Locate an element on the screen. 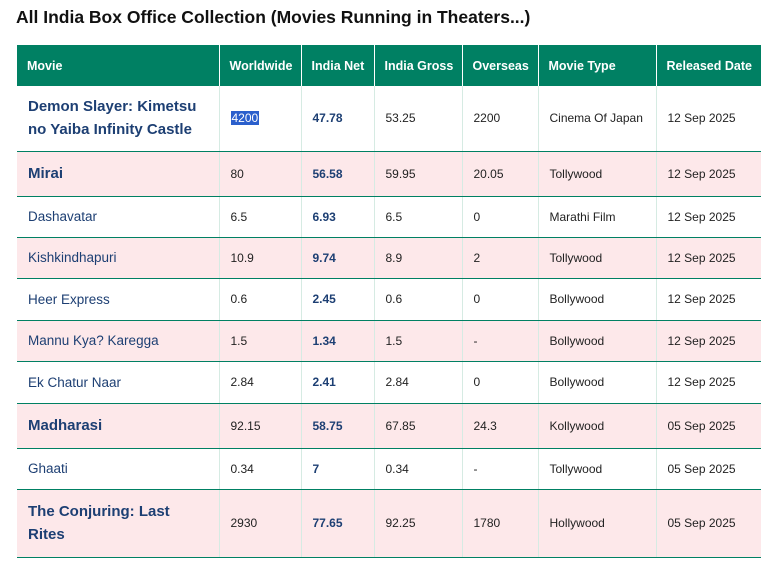 Image resolution: width=777 pixels, height=566 pixels. column-header-india-gross: India Gross is located at coordinates (418, 65).